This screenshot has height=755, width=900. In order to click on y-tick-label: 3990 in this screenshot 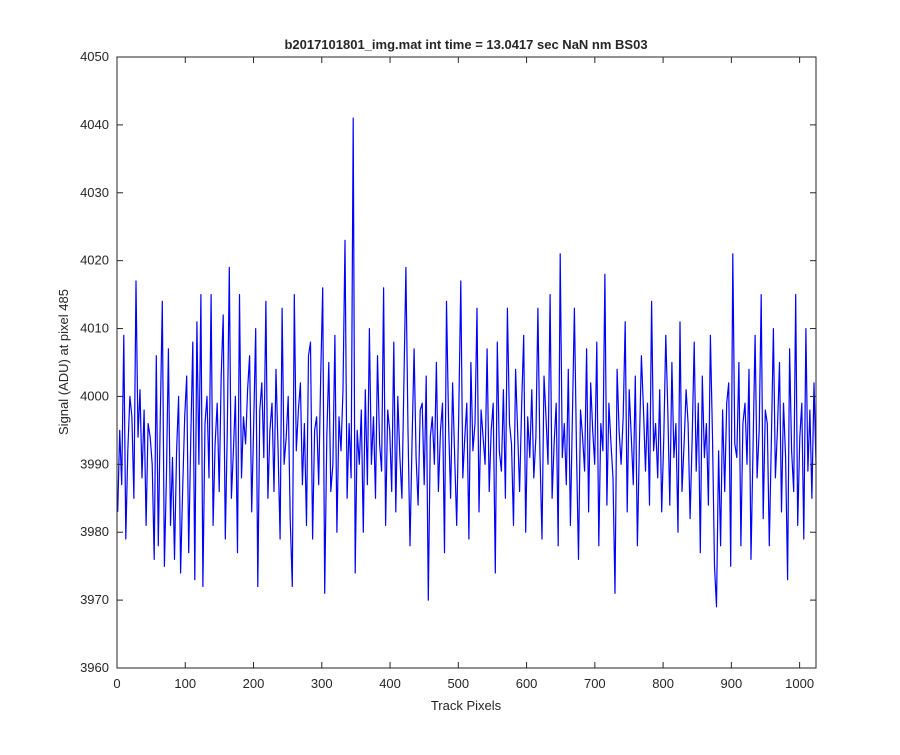, I will do `click(94, 463)`.